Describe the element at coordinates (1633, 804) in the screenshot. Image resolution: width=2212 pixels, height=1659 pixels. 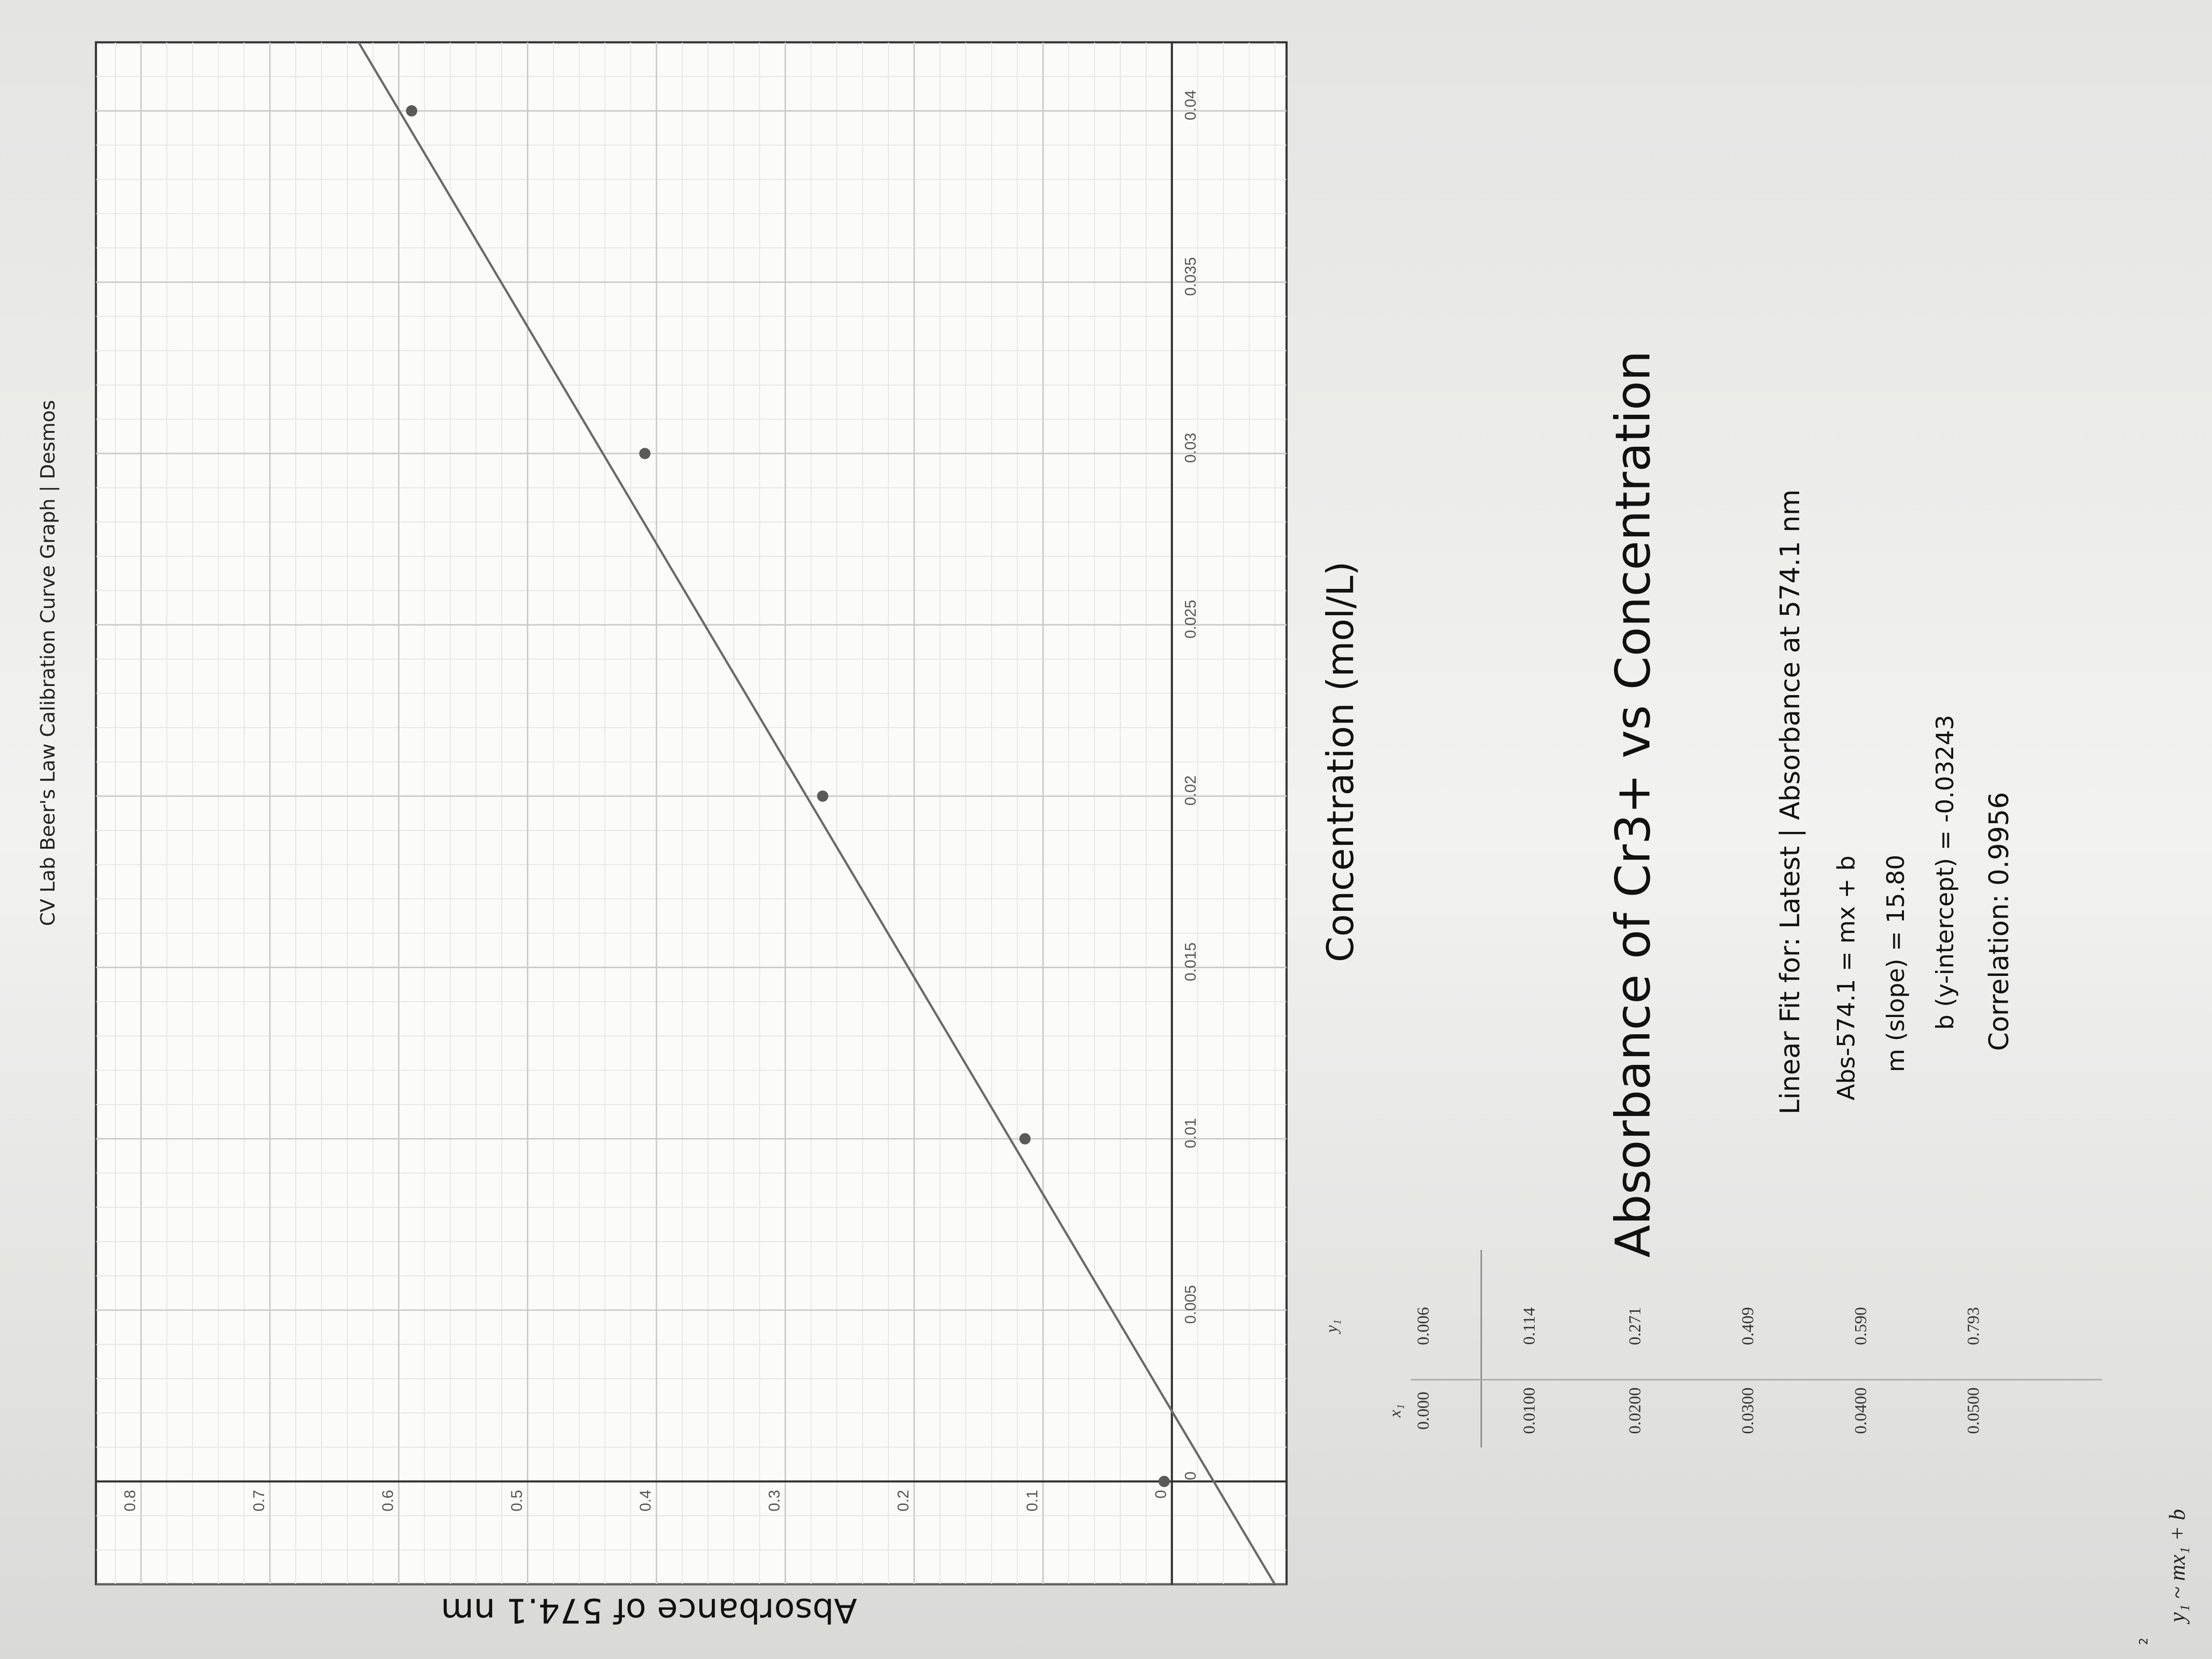
I see `chart-title: Absorbance of Cr3+ vs Concentration` at that location.